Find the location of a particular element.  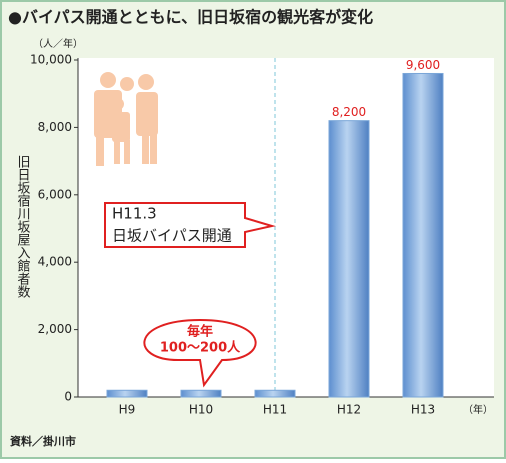

chart-title: ●バイパス開通とともに、旧日坂宿の観光客が変化 is located at coordinates (190, 17).